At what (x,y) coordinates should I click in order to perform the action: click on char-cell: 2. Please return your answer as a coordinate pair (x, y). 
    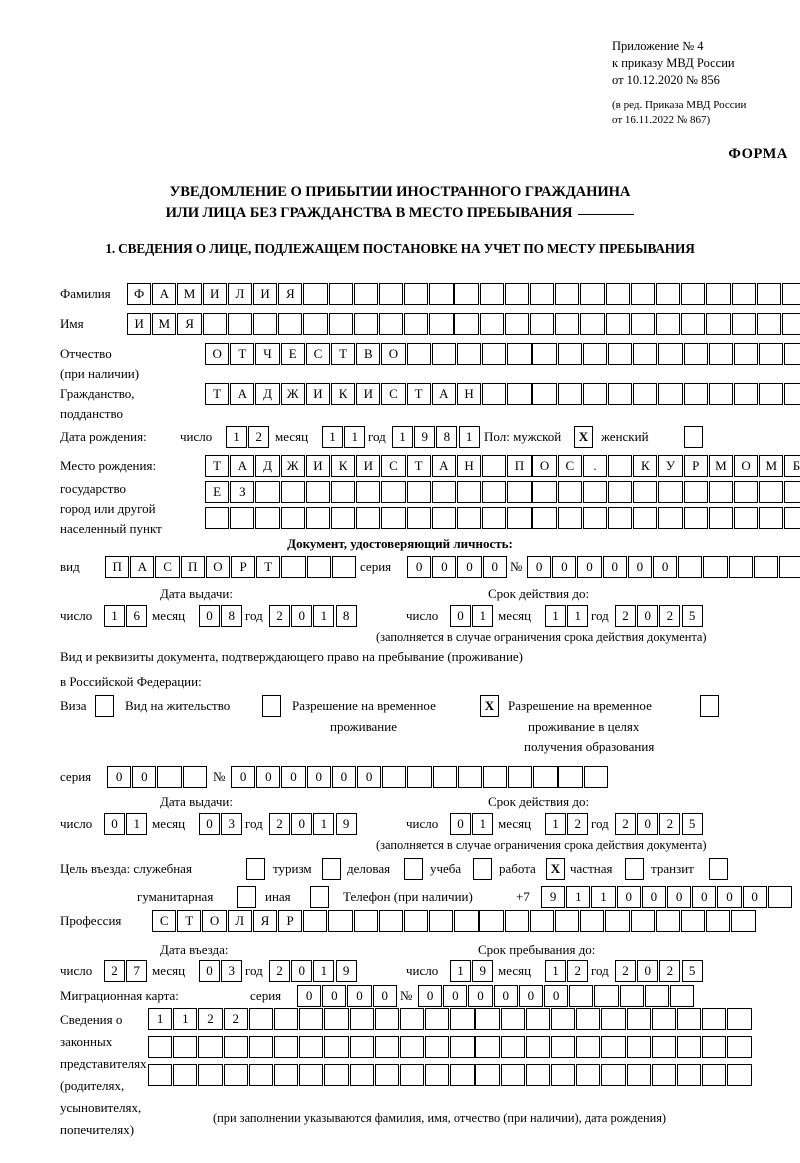
    Looking at the image, I should click on (210, 1019).